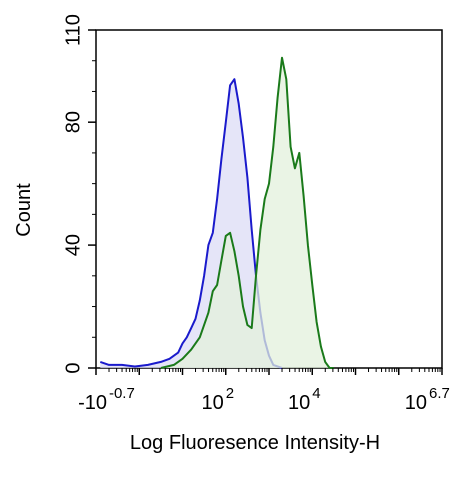 This screenshot has width=476, height=479. Describe the element at coordinates (316, 393) in the screenshot. I see `x-tick-exponent: 4` at that location.